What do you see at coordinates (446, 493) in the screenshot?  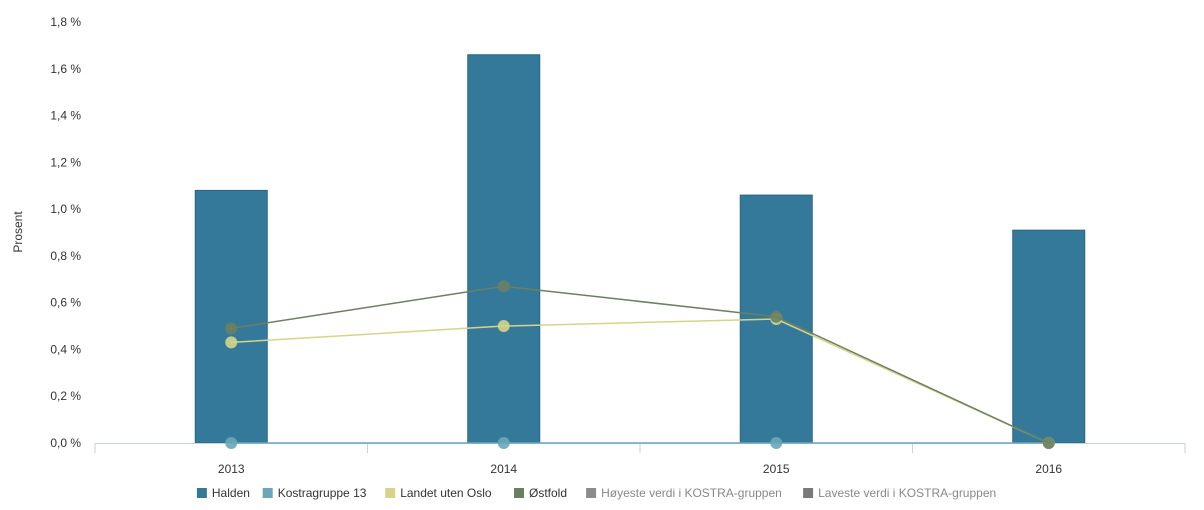 I see `legend-item-label: Landet uten Oslo` at bounding box center [446, 493].